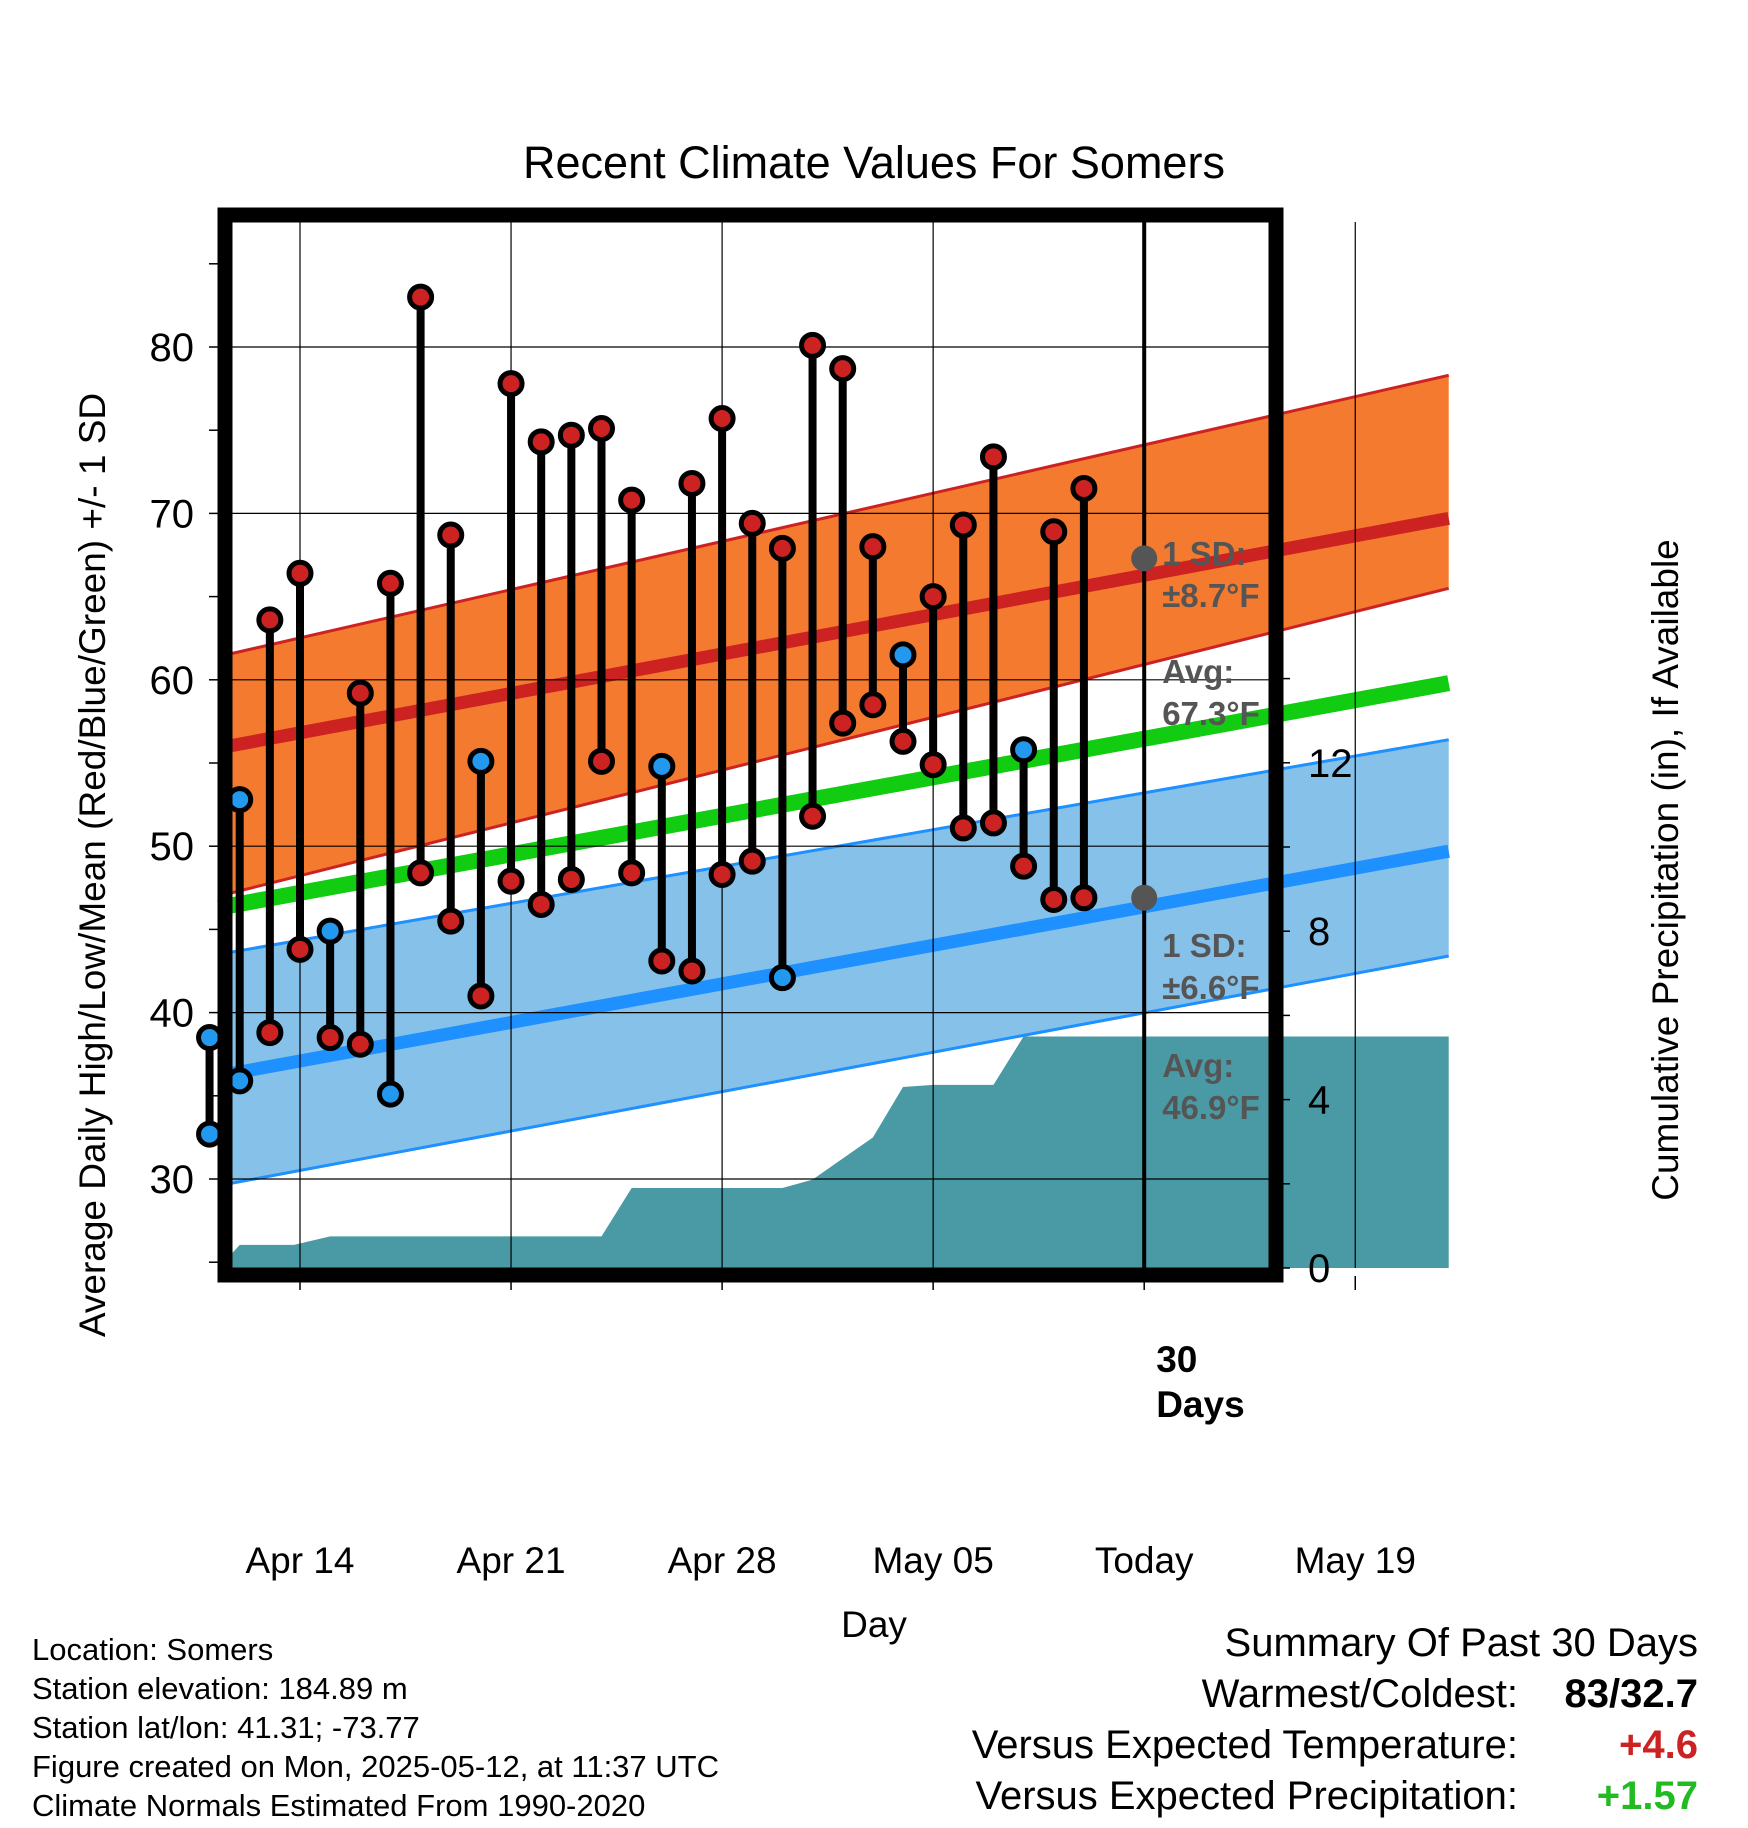 Image resolution: width=1748 pixels, height=1828 pixels. What do you see at coordinates (220, 1688) in the screenshot?
I see `elevation-text: Station elevation: 184.89 m` at bounding box center [220, 1688].